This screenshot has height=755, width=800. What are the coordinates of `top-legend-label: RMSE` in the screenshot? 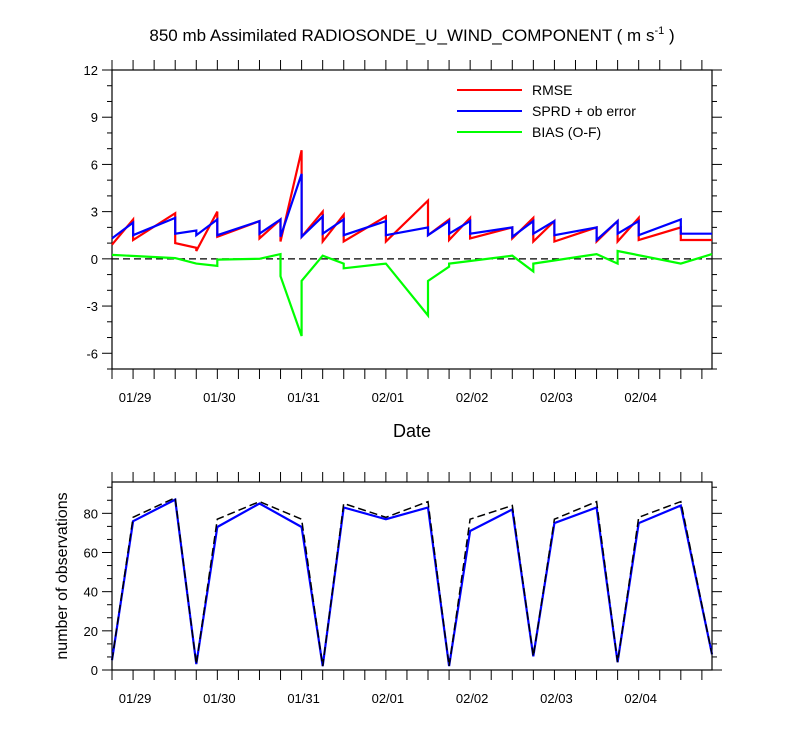 It's located at (552, 90).